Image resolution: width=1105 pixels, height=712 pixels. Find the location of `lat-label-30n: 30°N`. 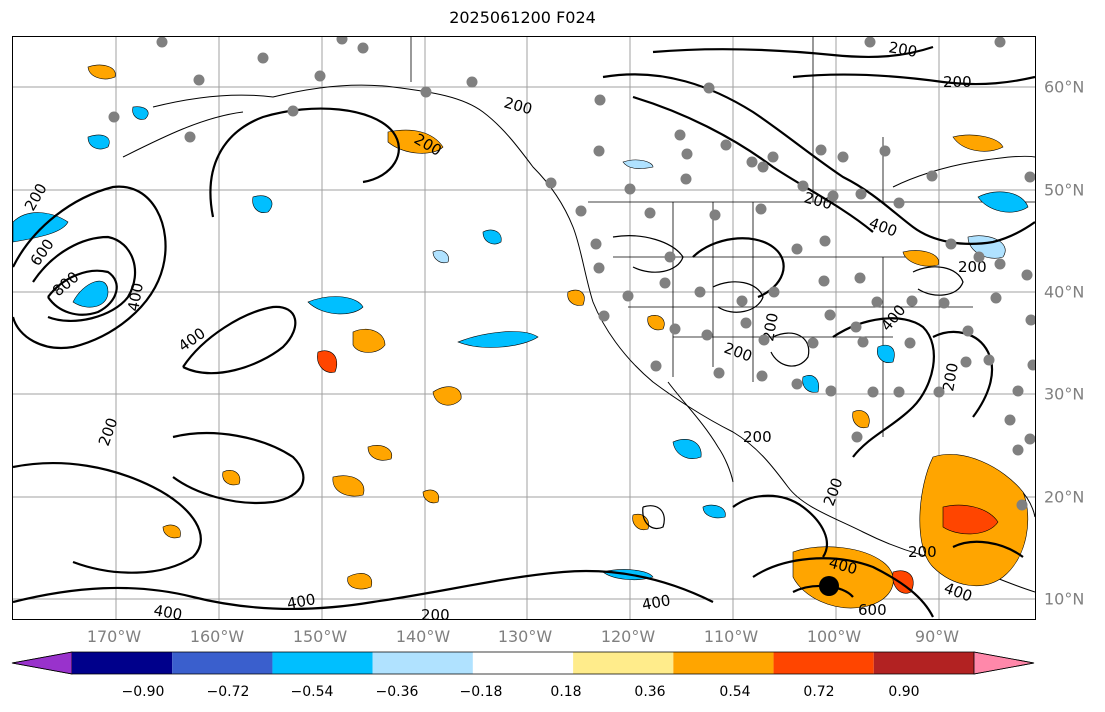

lat-label-30n: 30°N is located at coordinates (1064, 394).